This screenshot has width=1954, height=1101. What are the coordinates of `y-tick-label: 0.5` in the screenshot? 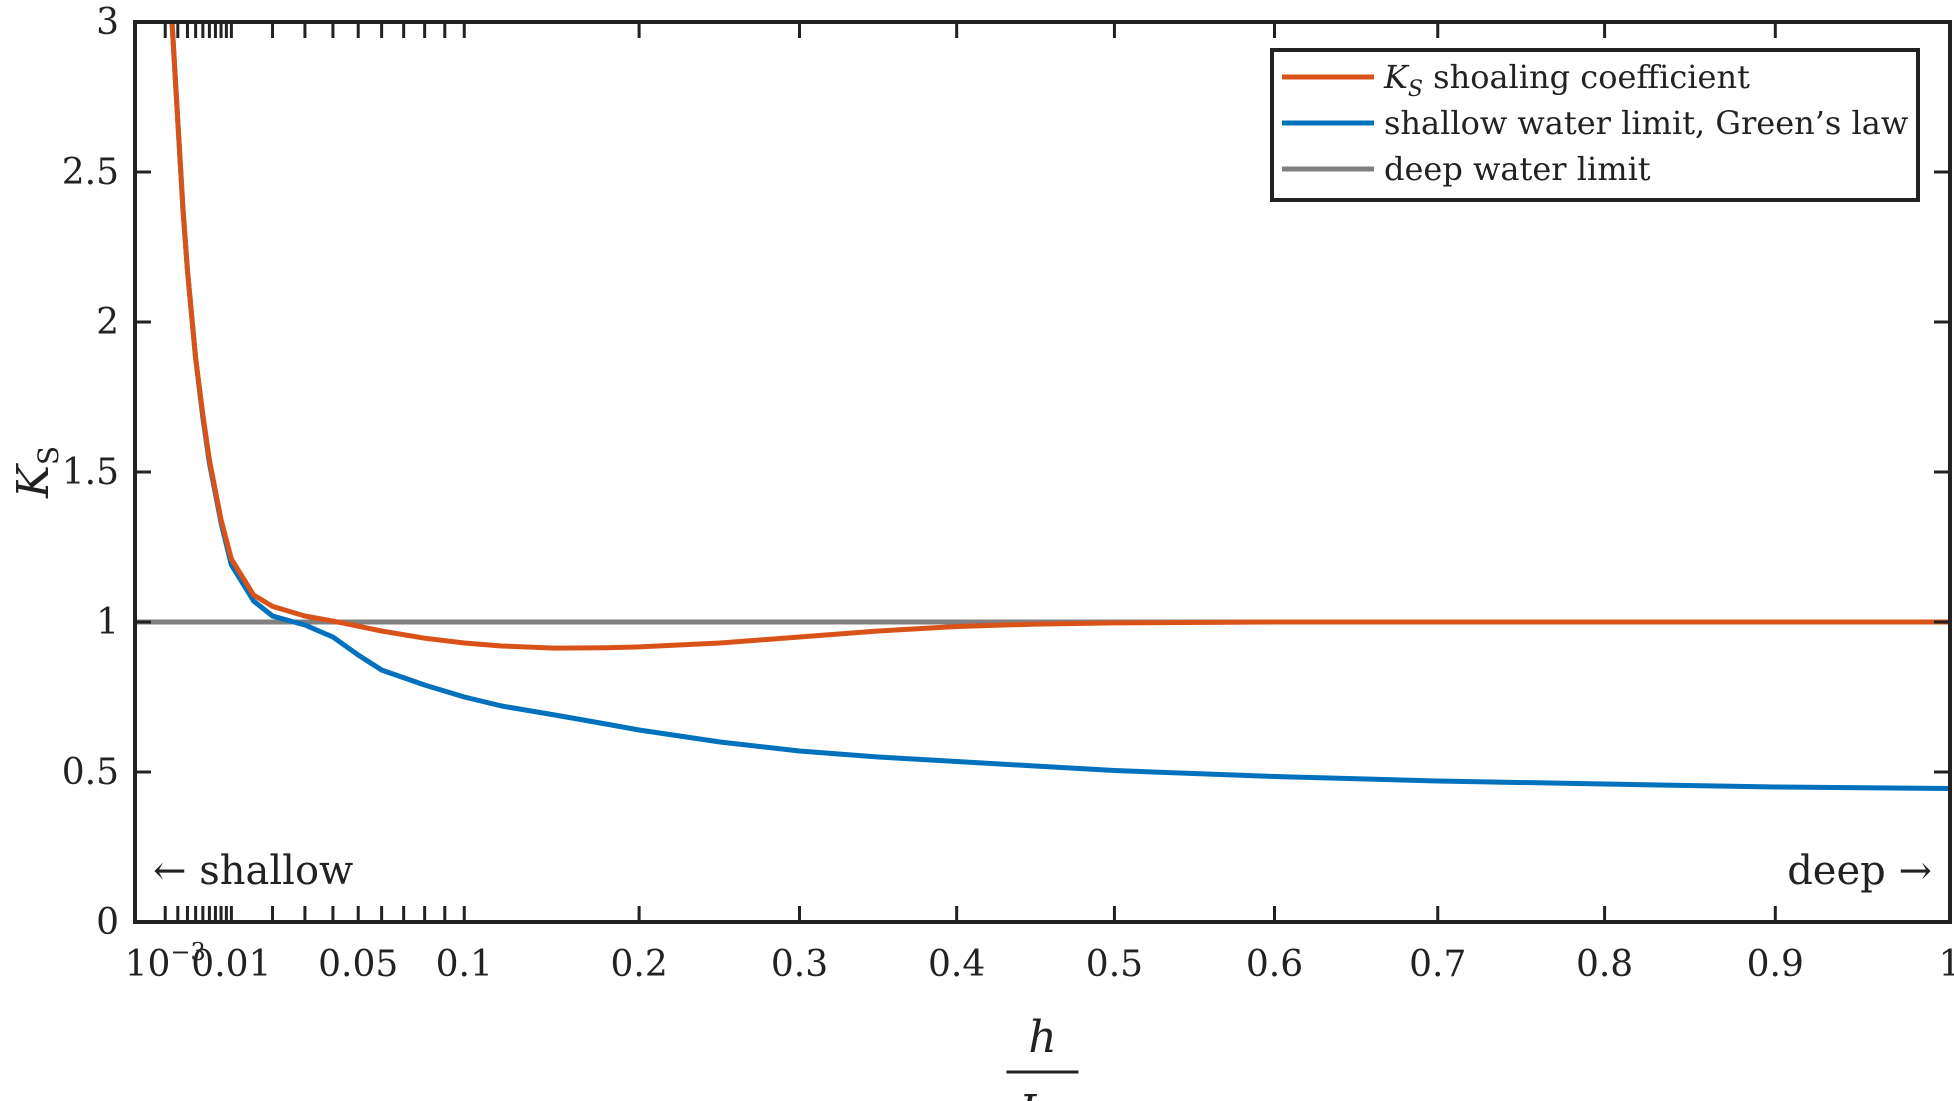 It's located at (90, 772).